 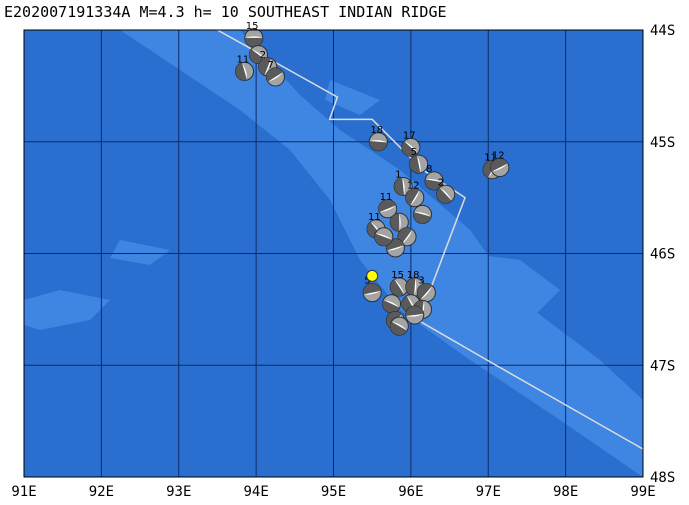 What do you see at coordinates (421, 281) in the screenshot?
I see `event-label: 3` at bounding box center [421, 281].